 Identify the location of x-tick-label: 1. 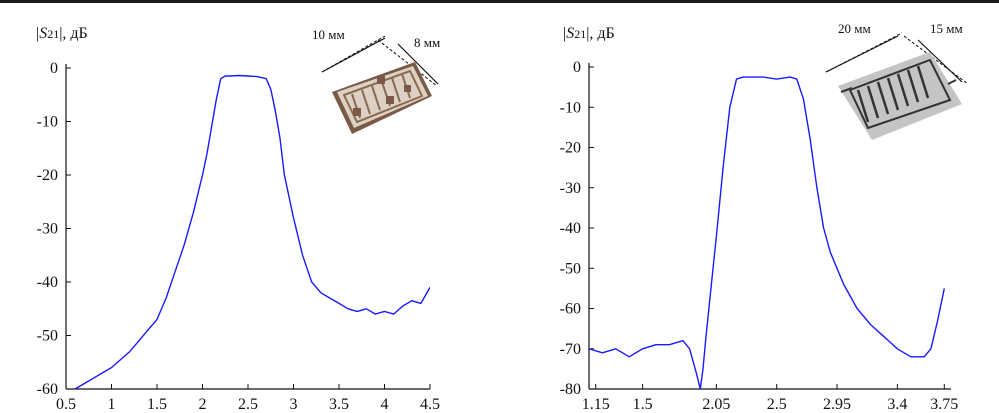
(112, 404).